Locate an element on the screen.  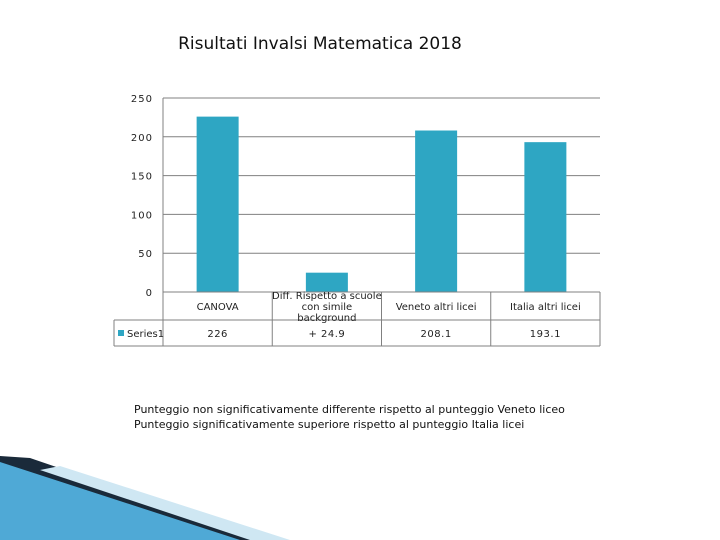
y-tick-label: 100 is located at coordinates (142, 215).